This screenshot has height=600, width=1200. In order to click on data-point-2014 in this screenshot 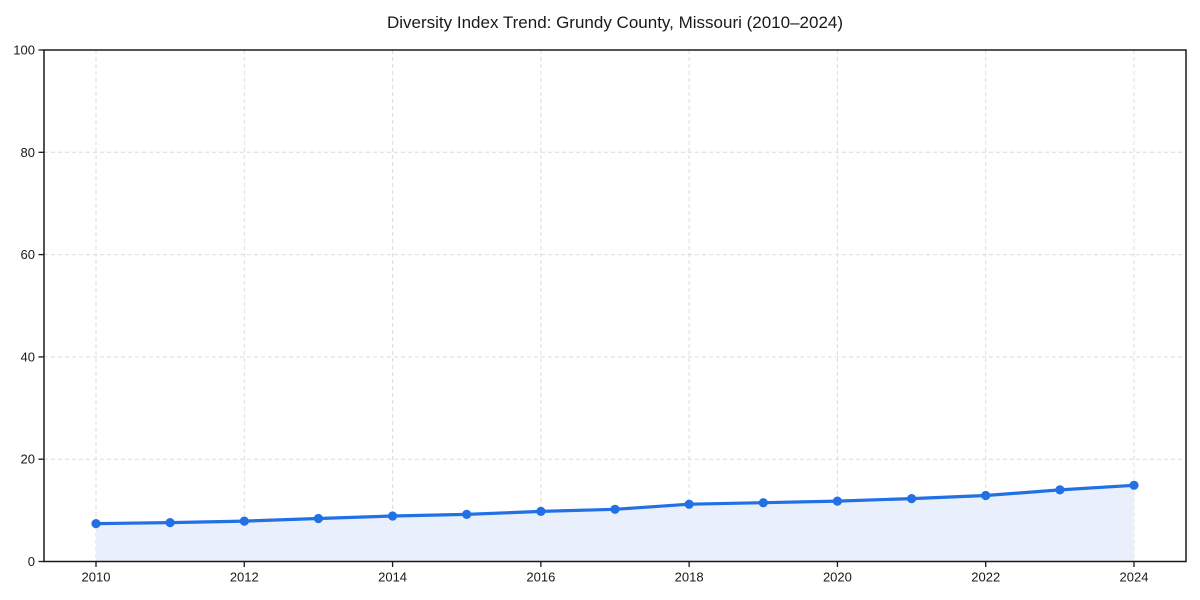, I will do `click(393, 516)`.